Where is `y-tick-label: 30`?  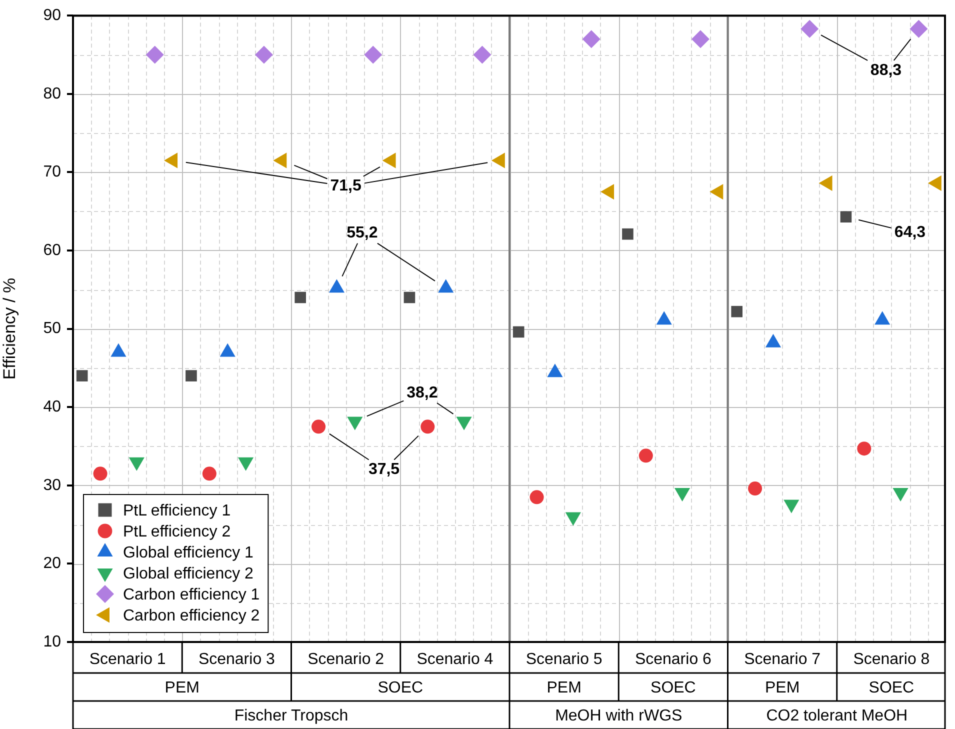
y-tick-label: 30 is located at coordinates (52, 485).